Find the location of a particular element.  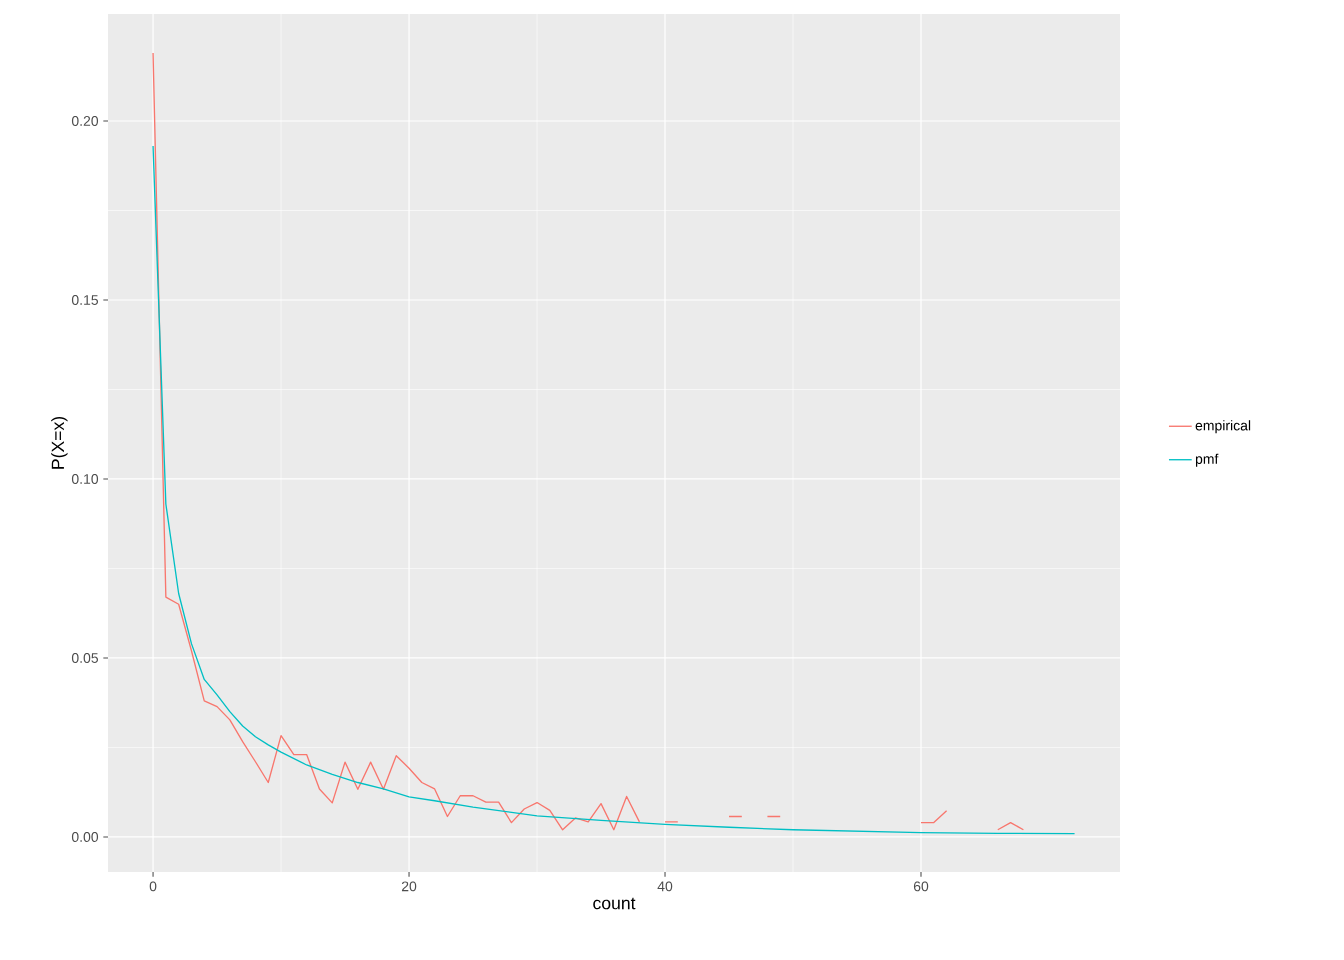

y-tick-label: 0.10 is located at coordinates (85, 479).